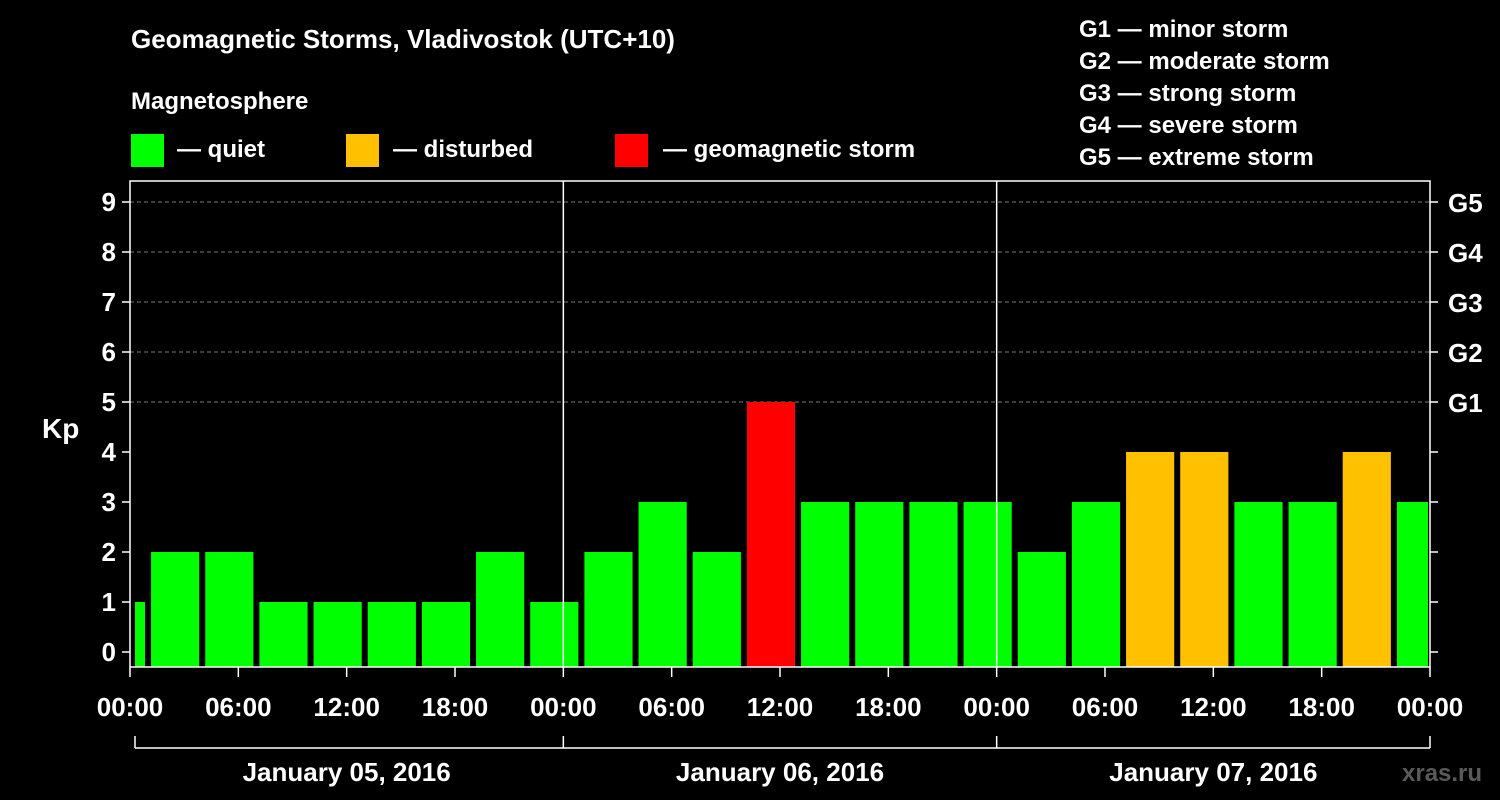 This screenshot has height=800, width=1500. Describe the element at coordinates (1204, 61) in the screenshot. I see `g-scale-item: G2 — moderate storm` at that location.